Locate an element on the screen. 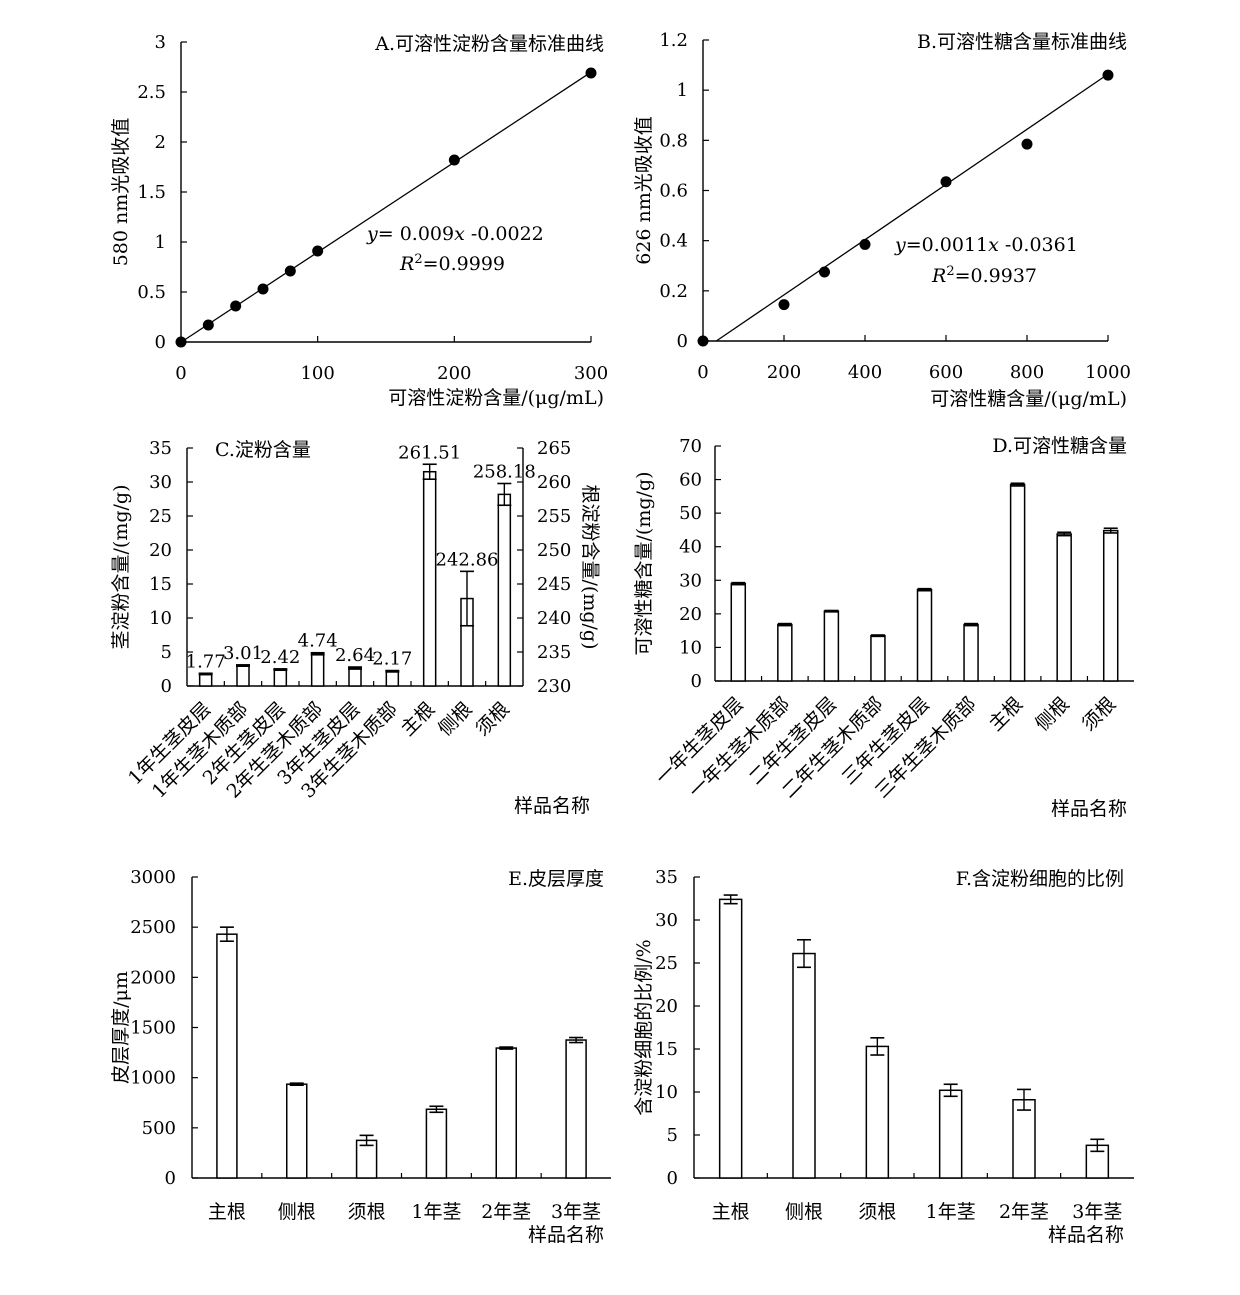  y-tick-label: 1.2 is located at coordinates (673, 40).